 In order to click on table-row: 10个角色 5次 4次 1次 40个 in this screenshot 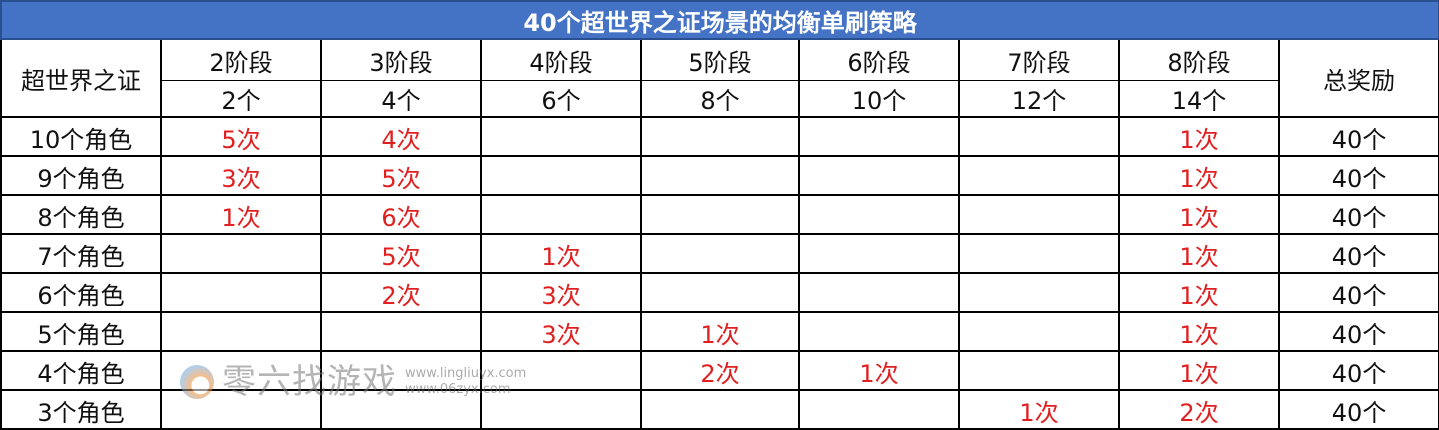, I will do `click(719, 136)`.